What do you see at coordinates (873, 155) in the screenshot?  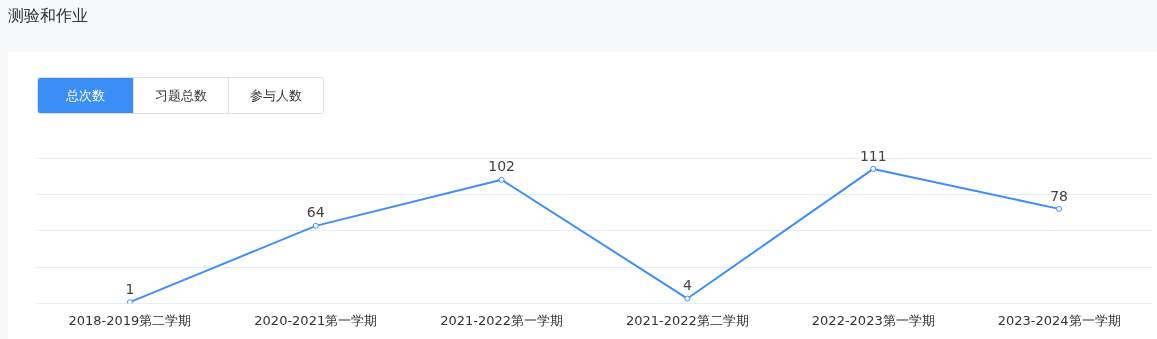 I see `data-label: 111` at bounding box center [873, 155].